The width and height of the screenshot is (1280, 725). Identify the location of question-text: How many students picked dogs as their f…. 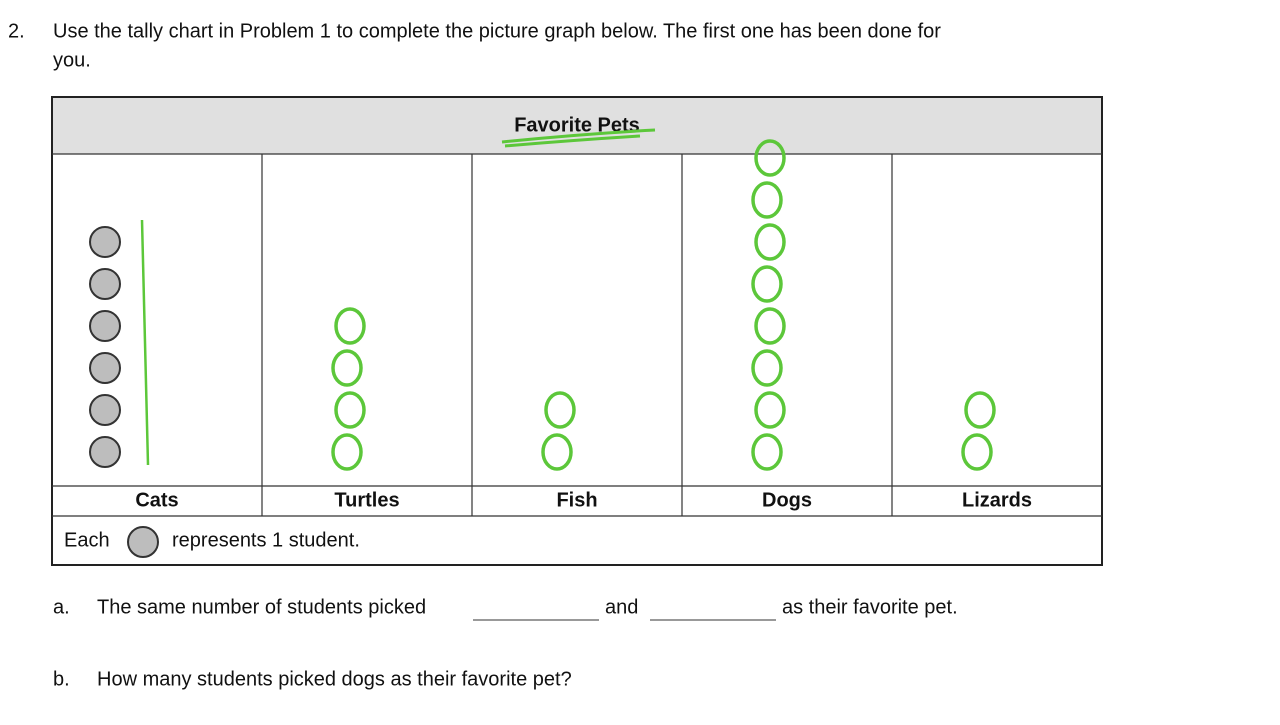
(334, 679).